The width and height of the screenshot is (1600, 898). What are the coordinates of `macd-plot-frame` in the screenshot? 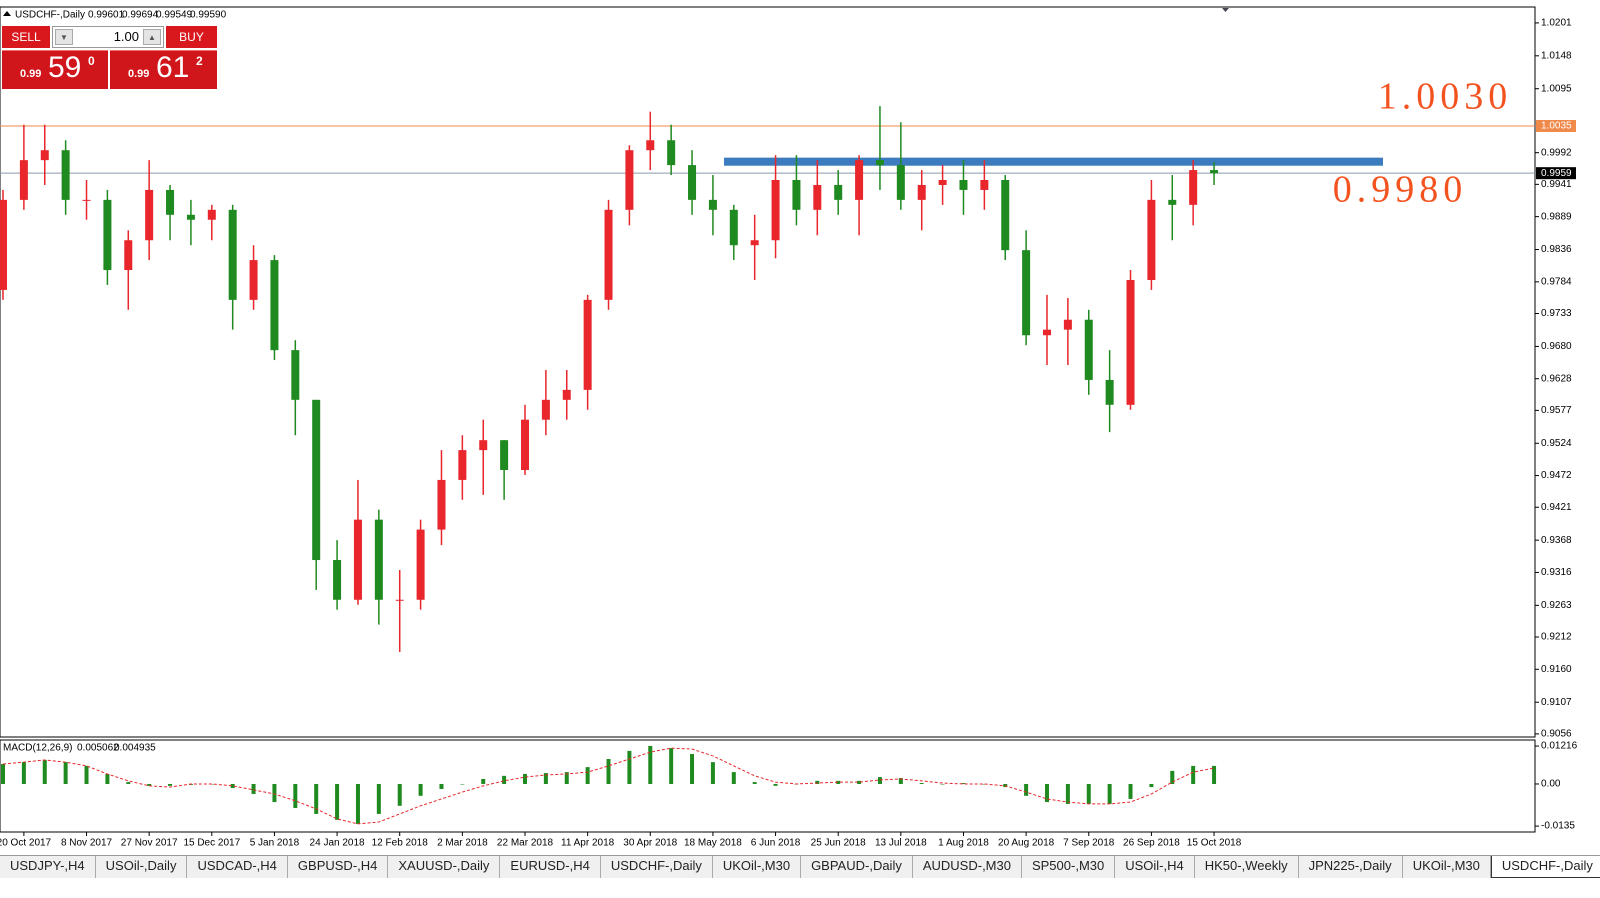 It's located at (768, 786).